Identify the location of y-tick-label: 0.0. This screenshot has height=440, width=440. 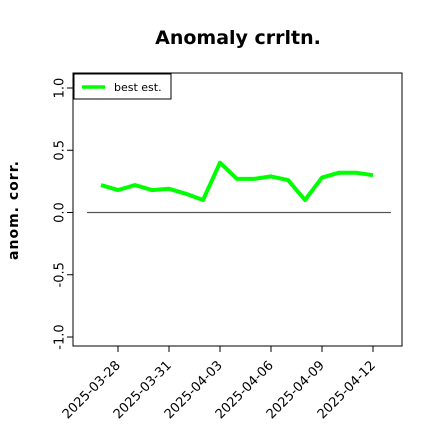
(60, 212).